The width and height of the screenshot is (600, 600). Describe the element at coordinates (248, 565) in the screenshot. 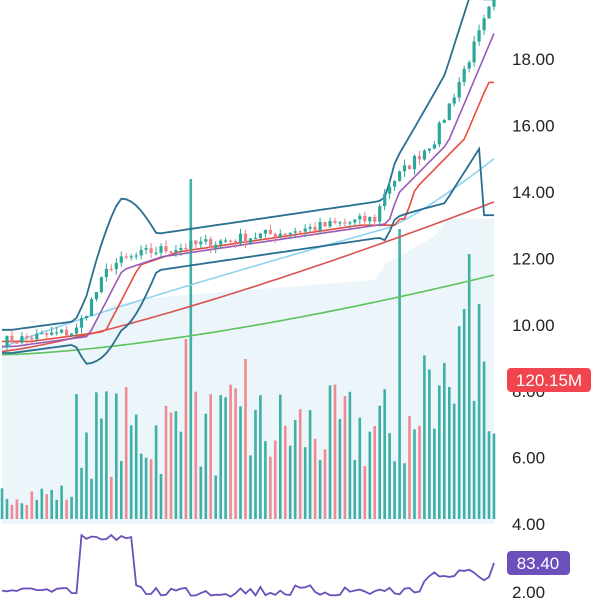

I see `indicator-line` at that location.